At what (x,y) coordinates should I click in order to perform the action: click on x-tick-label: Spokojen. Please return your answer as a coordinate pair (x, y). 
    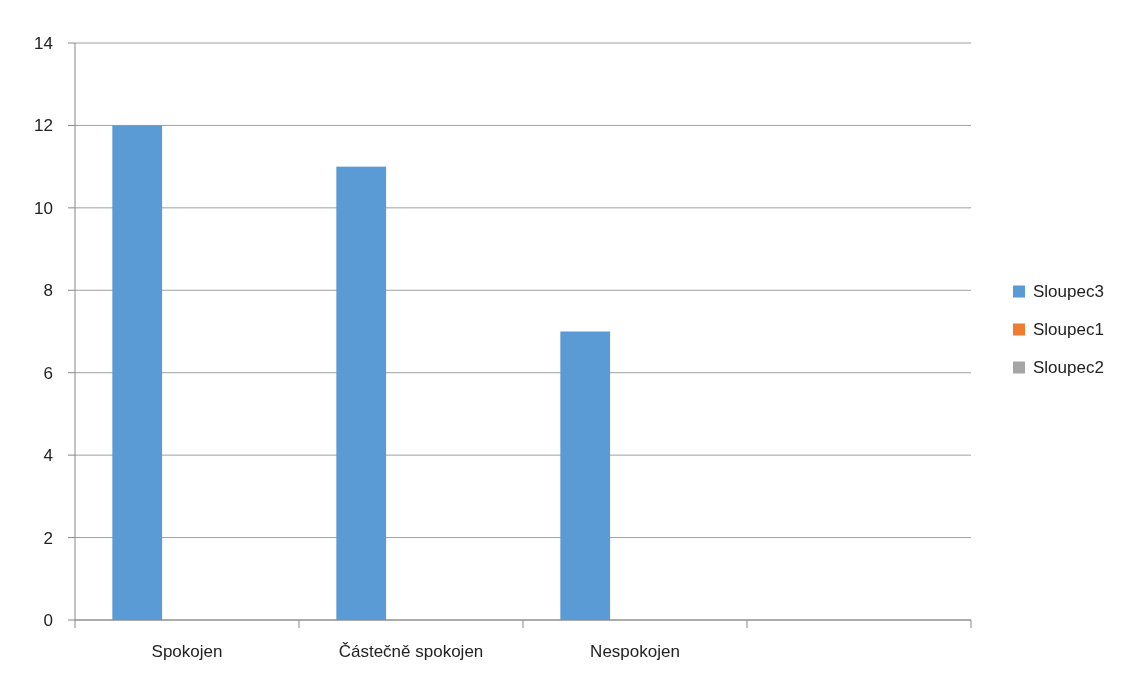
    Looking at the image, I should click on (187, 651).